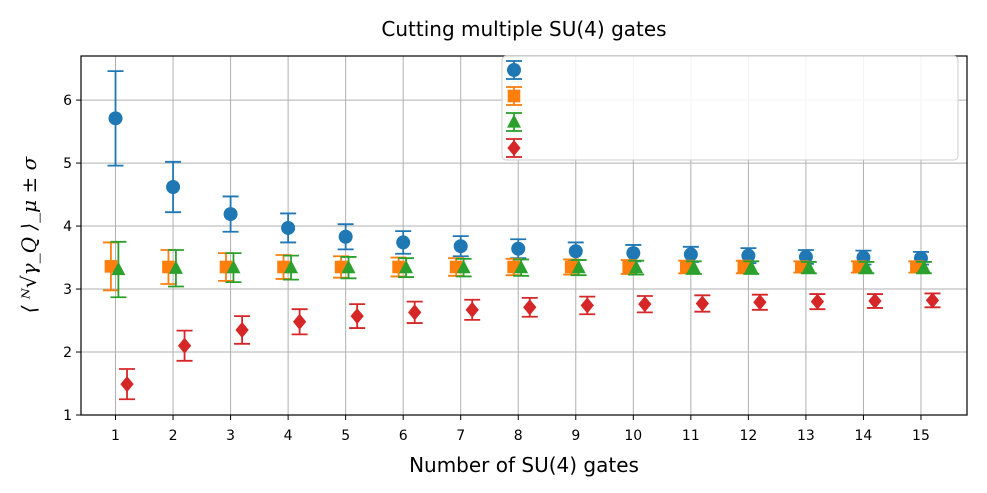 The image size is (987, 493). Describe the element at coordinates (806, 436) in the screenshot. I see `x-tick-label: 13` at that location.